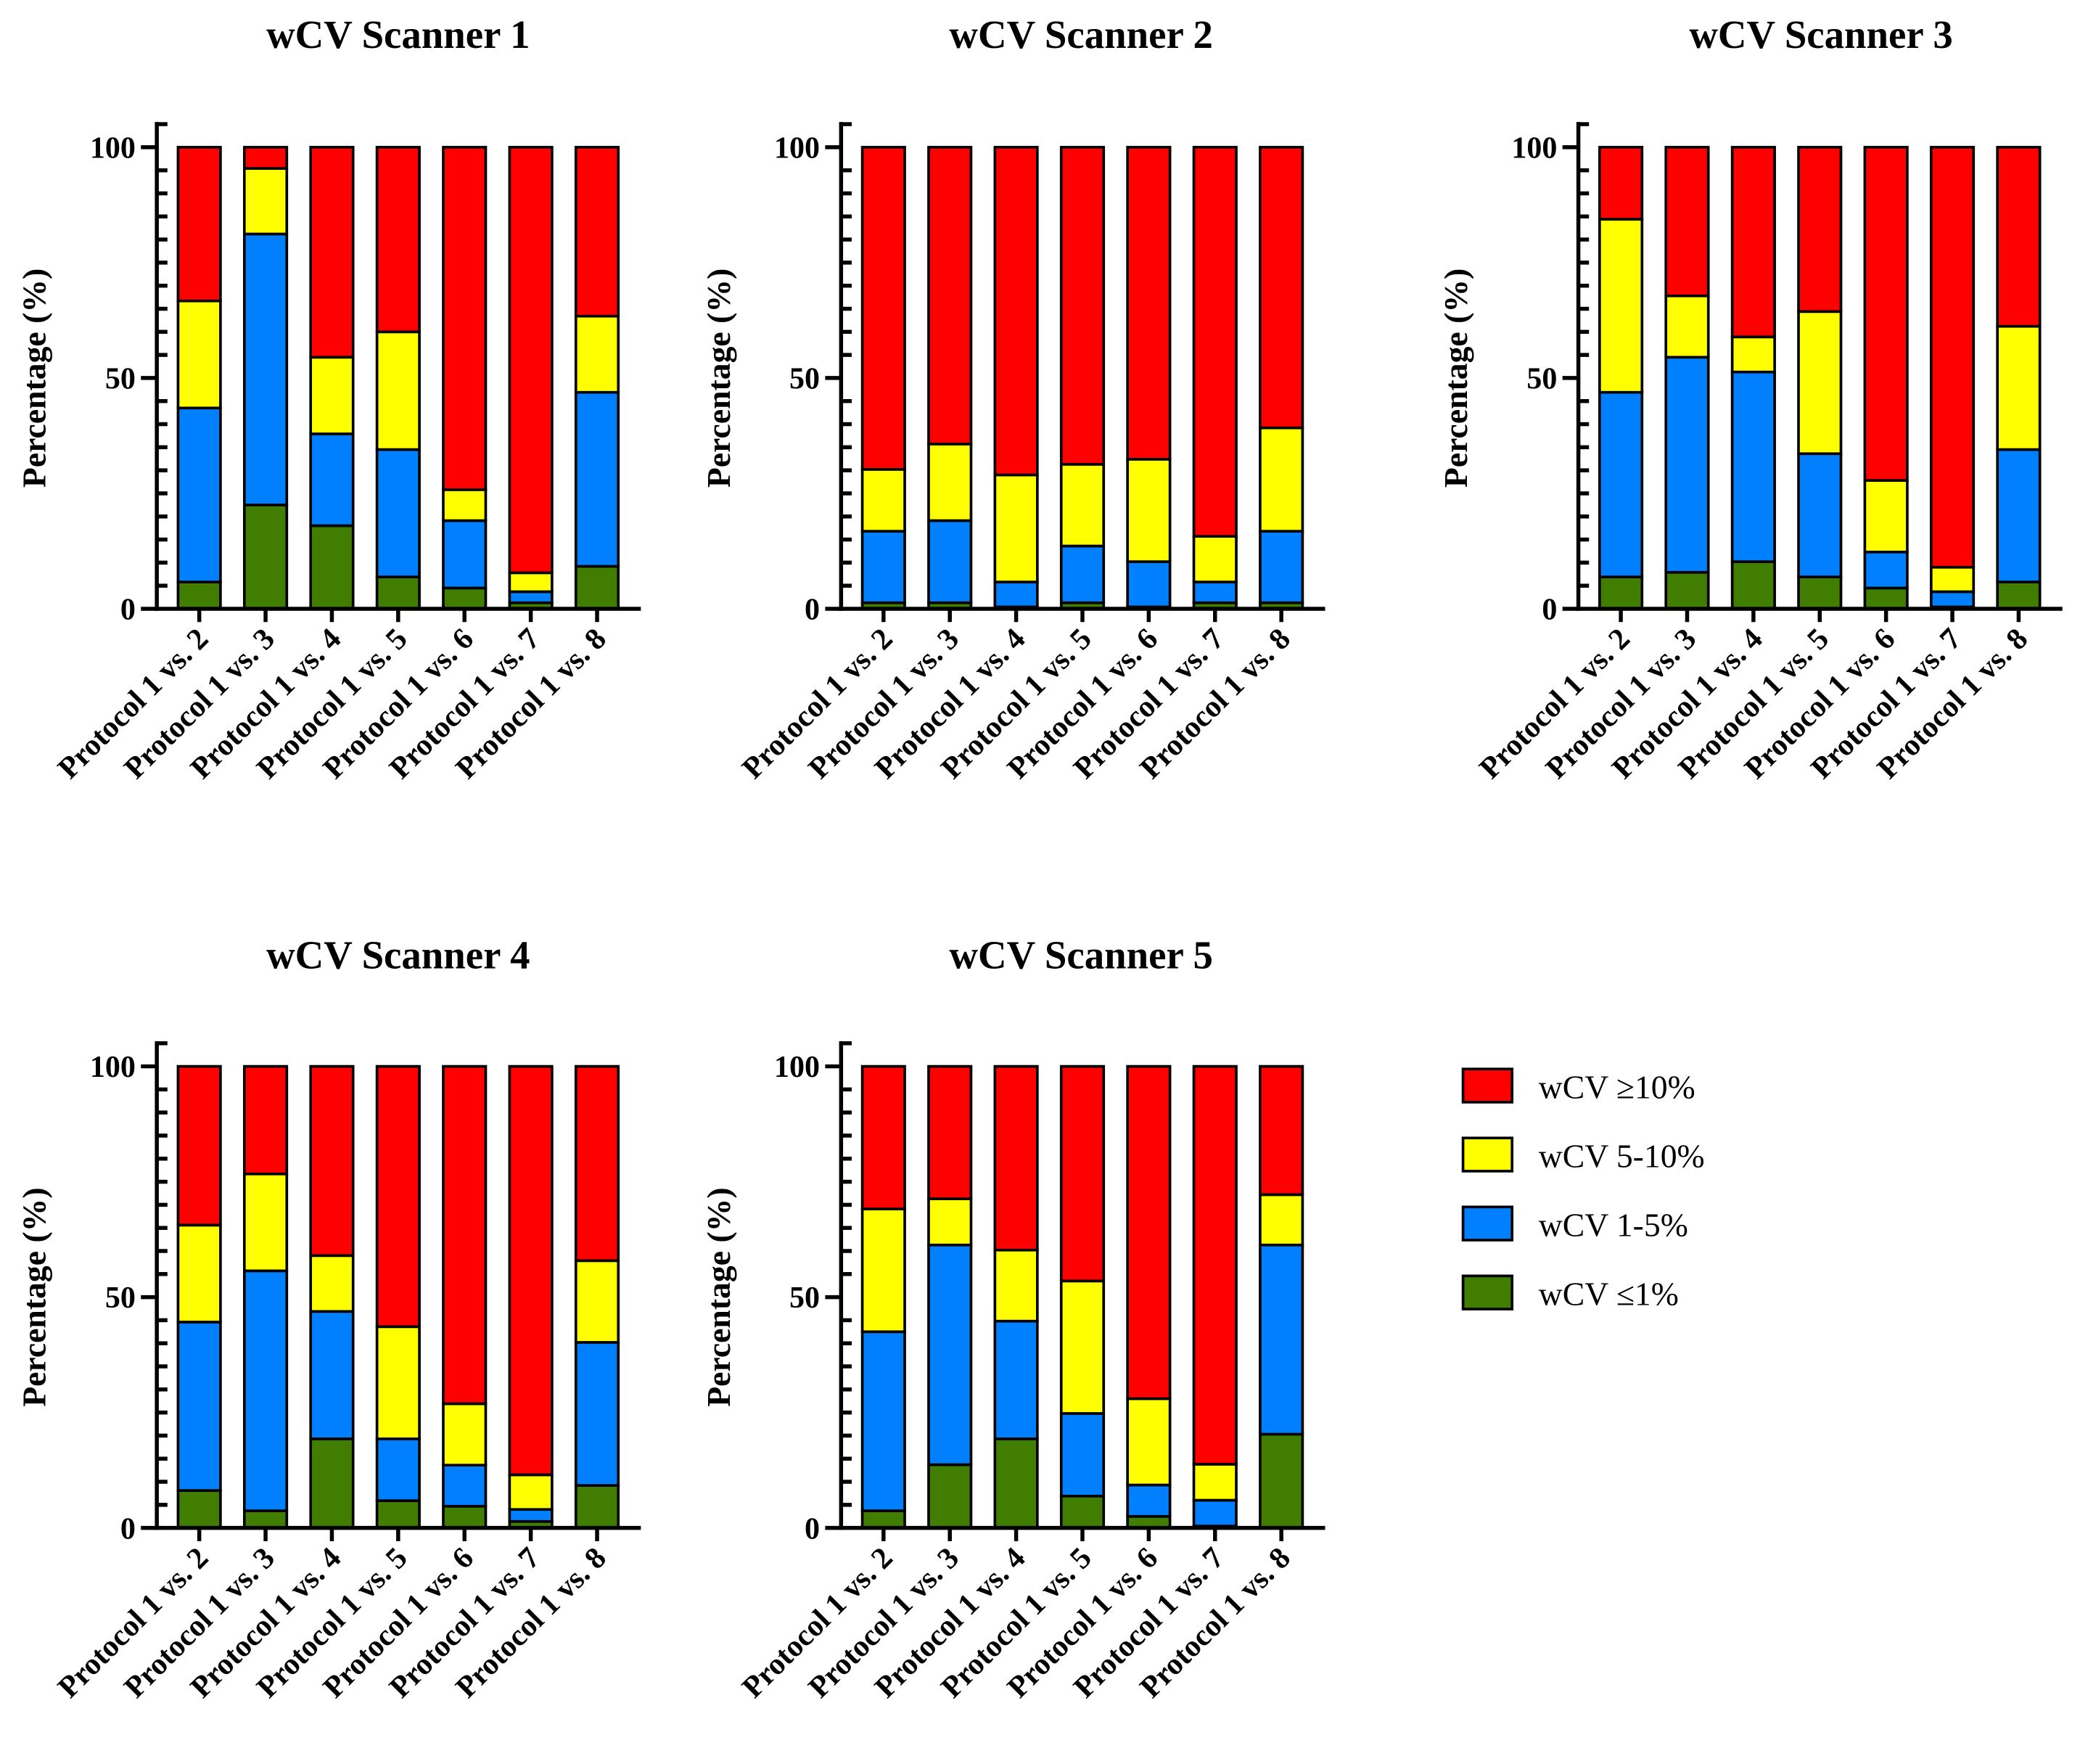 This screenshot has height=1764, width=2080. What do you see at coordinates (1081, 954) in the screenshot?
I see `panel-title: wCV Scanner 5` at bounding box center [1081, 954].